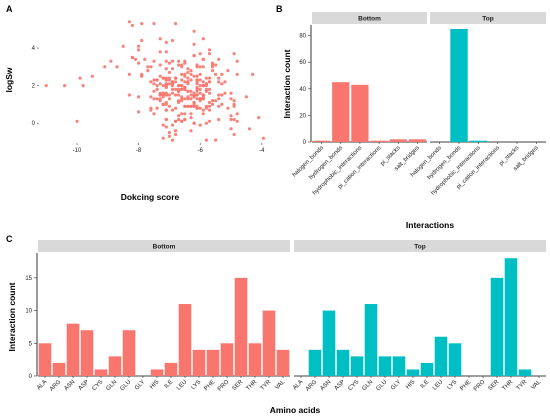  Describe the element at coordinates (196, 385) in the screenshot. I see `x-tick-label: LYS` at that location.